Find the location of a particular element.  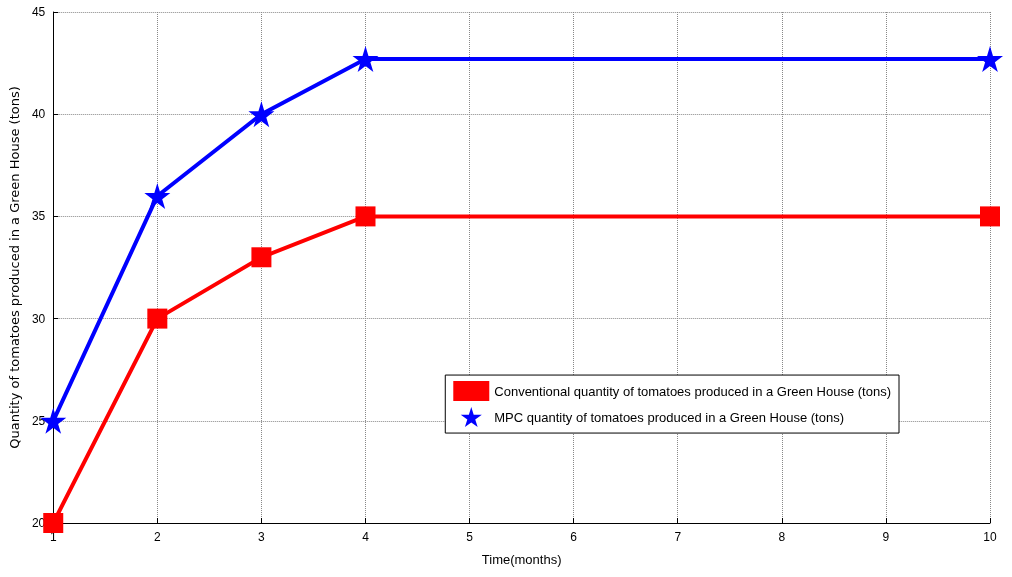

x-tick-label: 3 is located at coordinates (262, 537).